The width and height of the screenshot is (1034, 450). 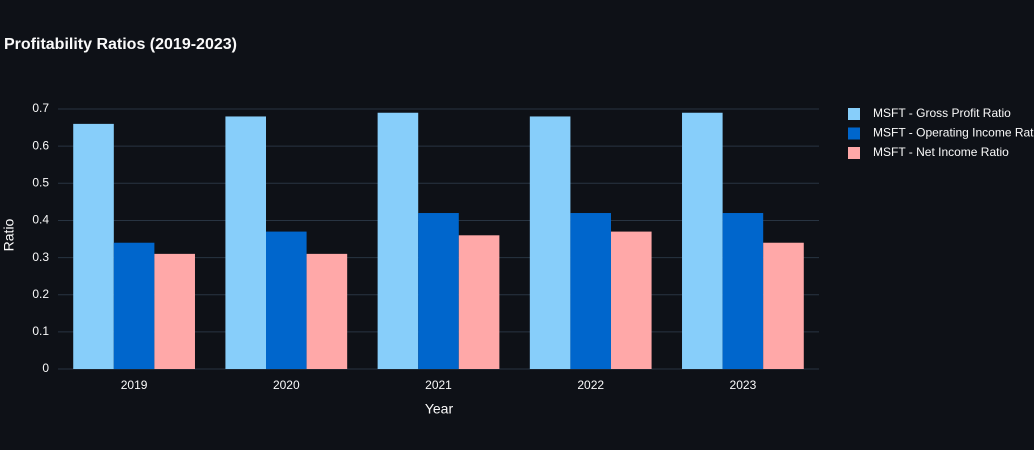 What do you see at coordinates (40, 145) in the screenshot?
I see `y-tick-label: 0.6` at bounding box center [40, 145].